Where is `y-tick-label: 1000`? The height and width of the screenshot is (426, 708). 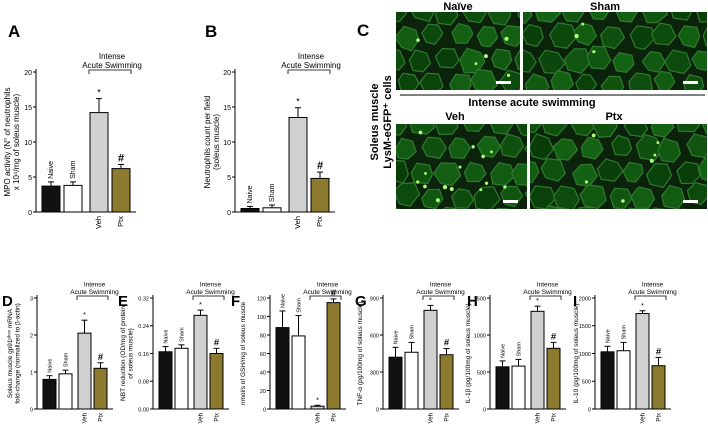
y-tick-label: 1000 is located at coordinates (585, 355).